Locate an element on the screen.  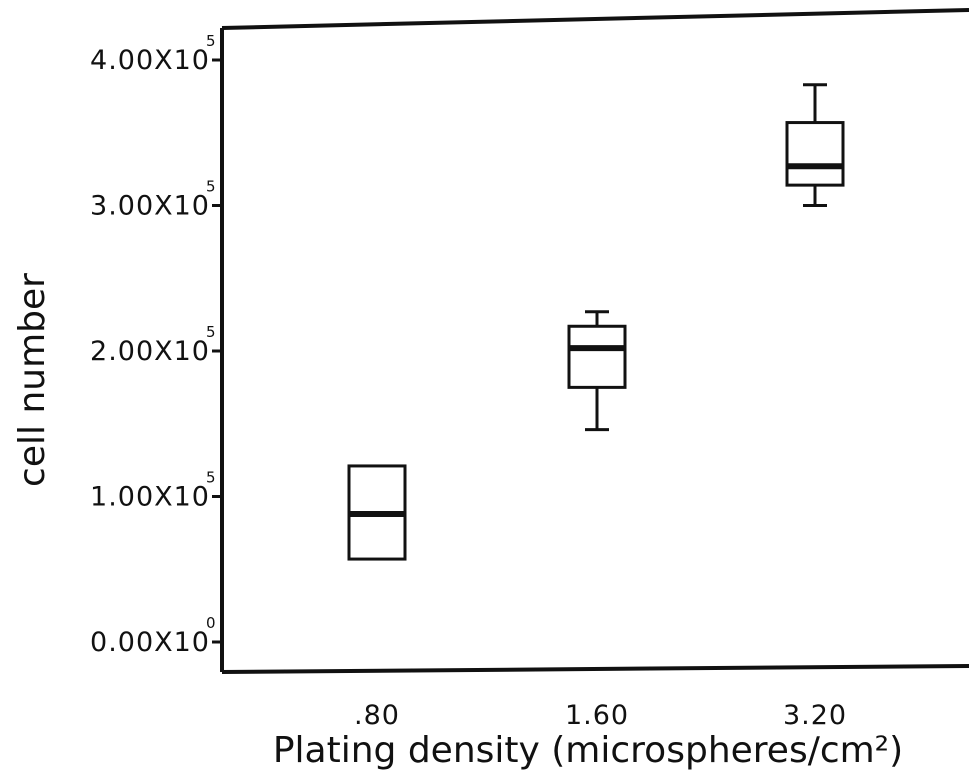
y-tick-label: 1.00X10 is located at coordinates (150, 497).